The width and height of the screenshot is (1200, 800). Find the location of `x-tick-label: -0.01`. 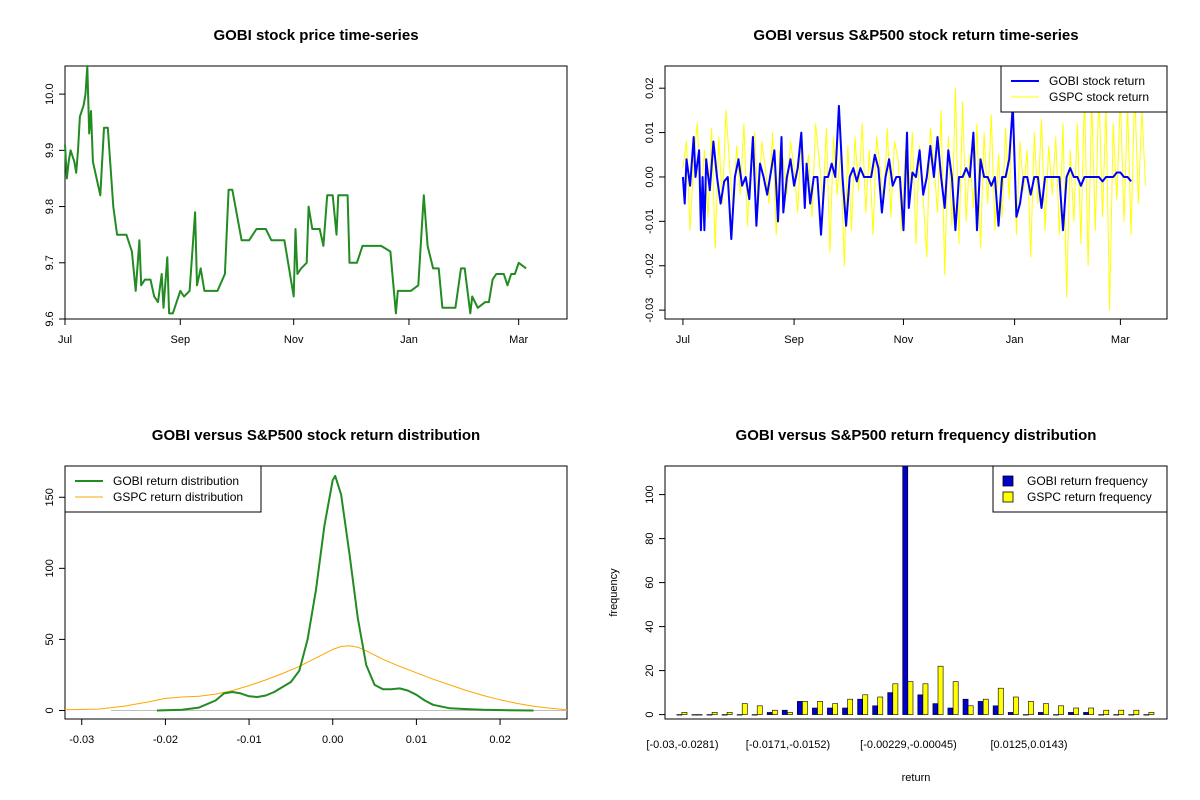

x-tick-label: -0.01 is located at coordinates (249, 740).